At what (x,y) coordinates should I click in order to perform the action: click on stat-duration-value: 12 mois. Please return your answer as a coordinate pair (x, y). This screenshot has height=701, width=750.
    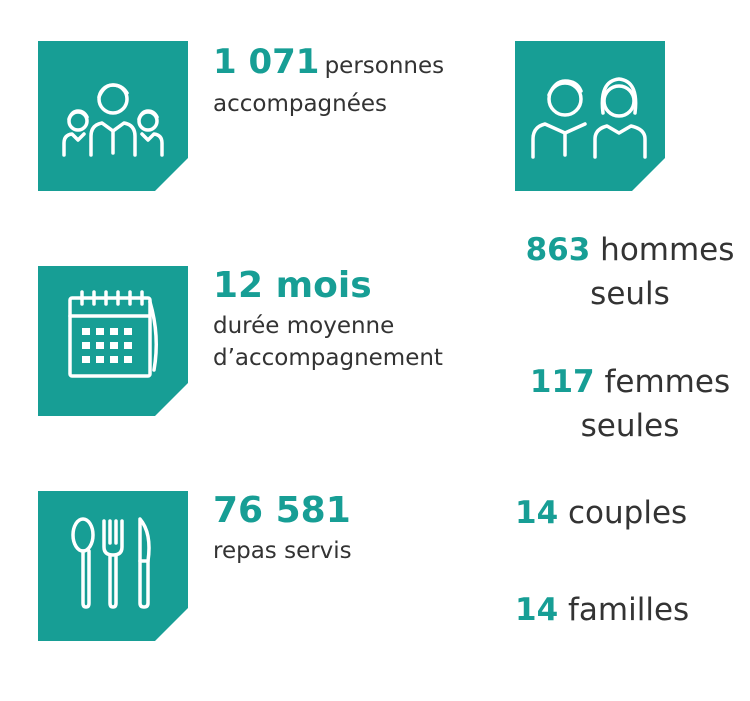
    Looking at the image, I should click on (292, 285).